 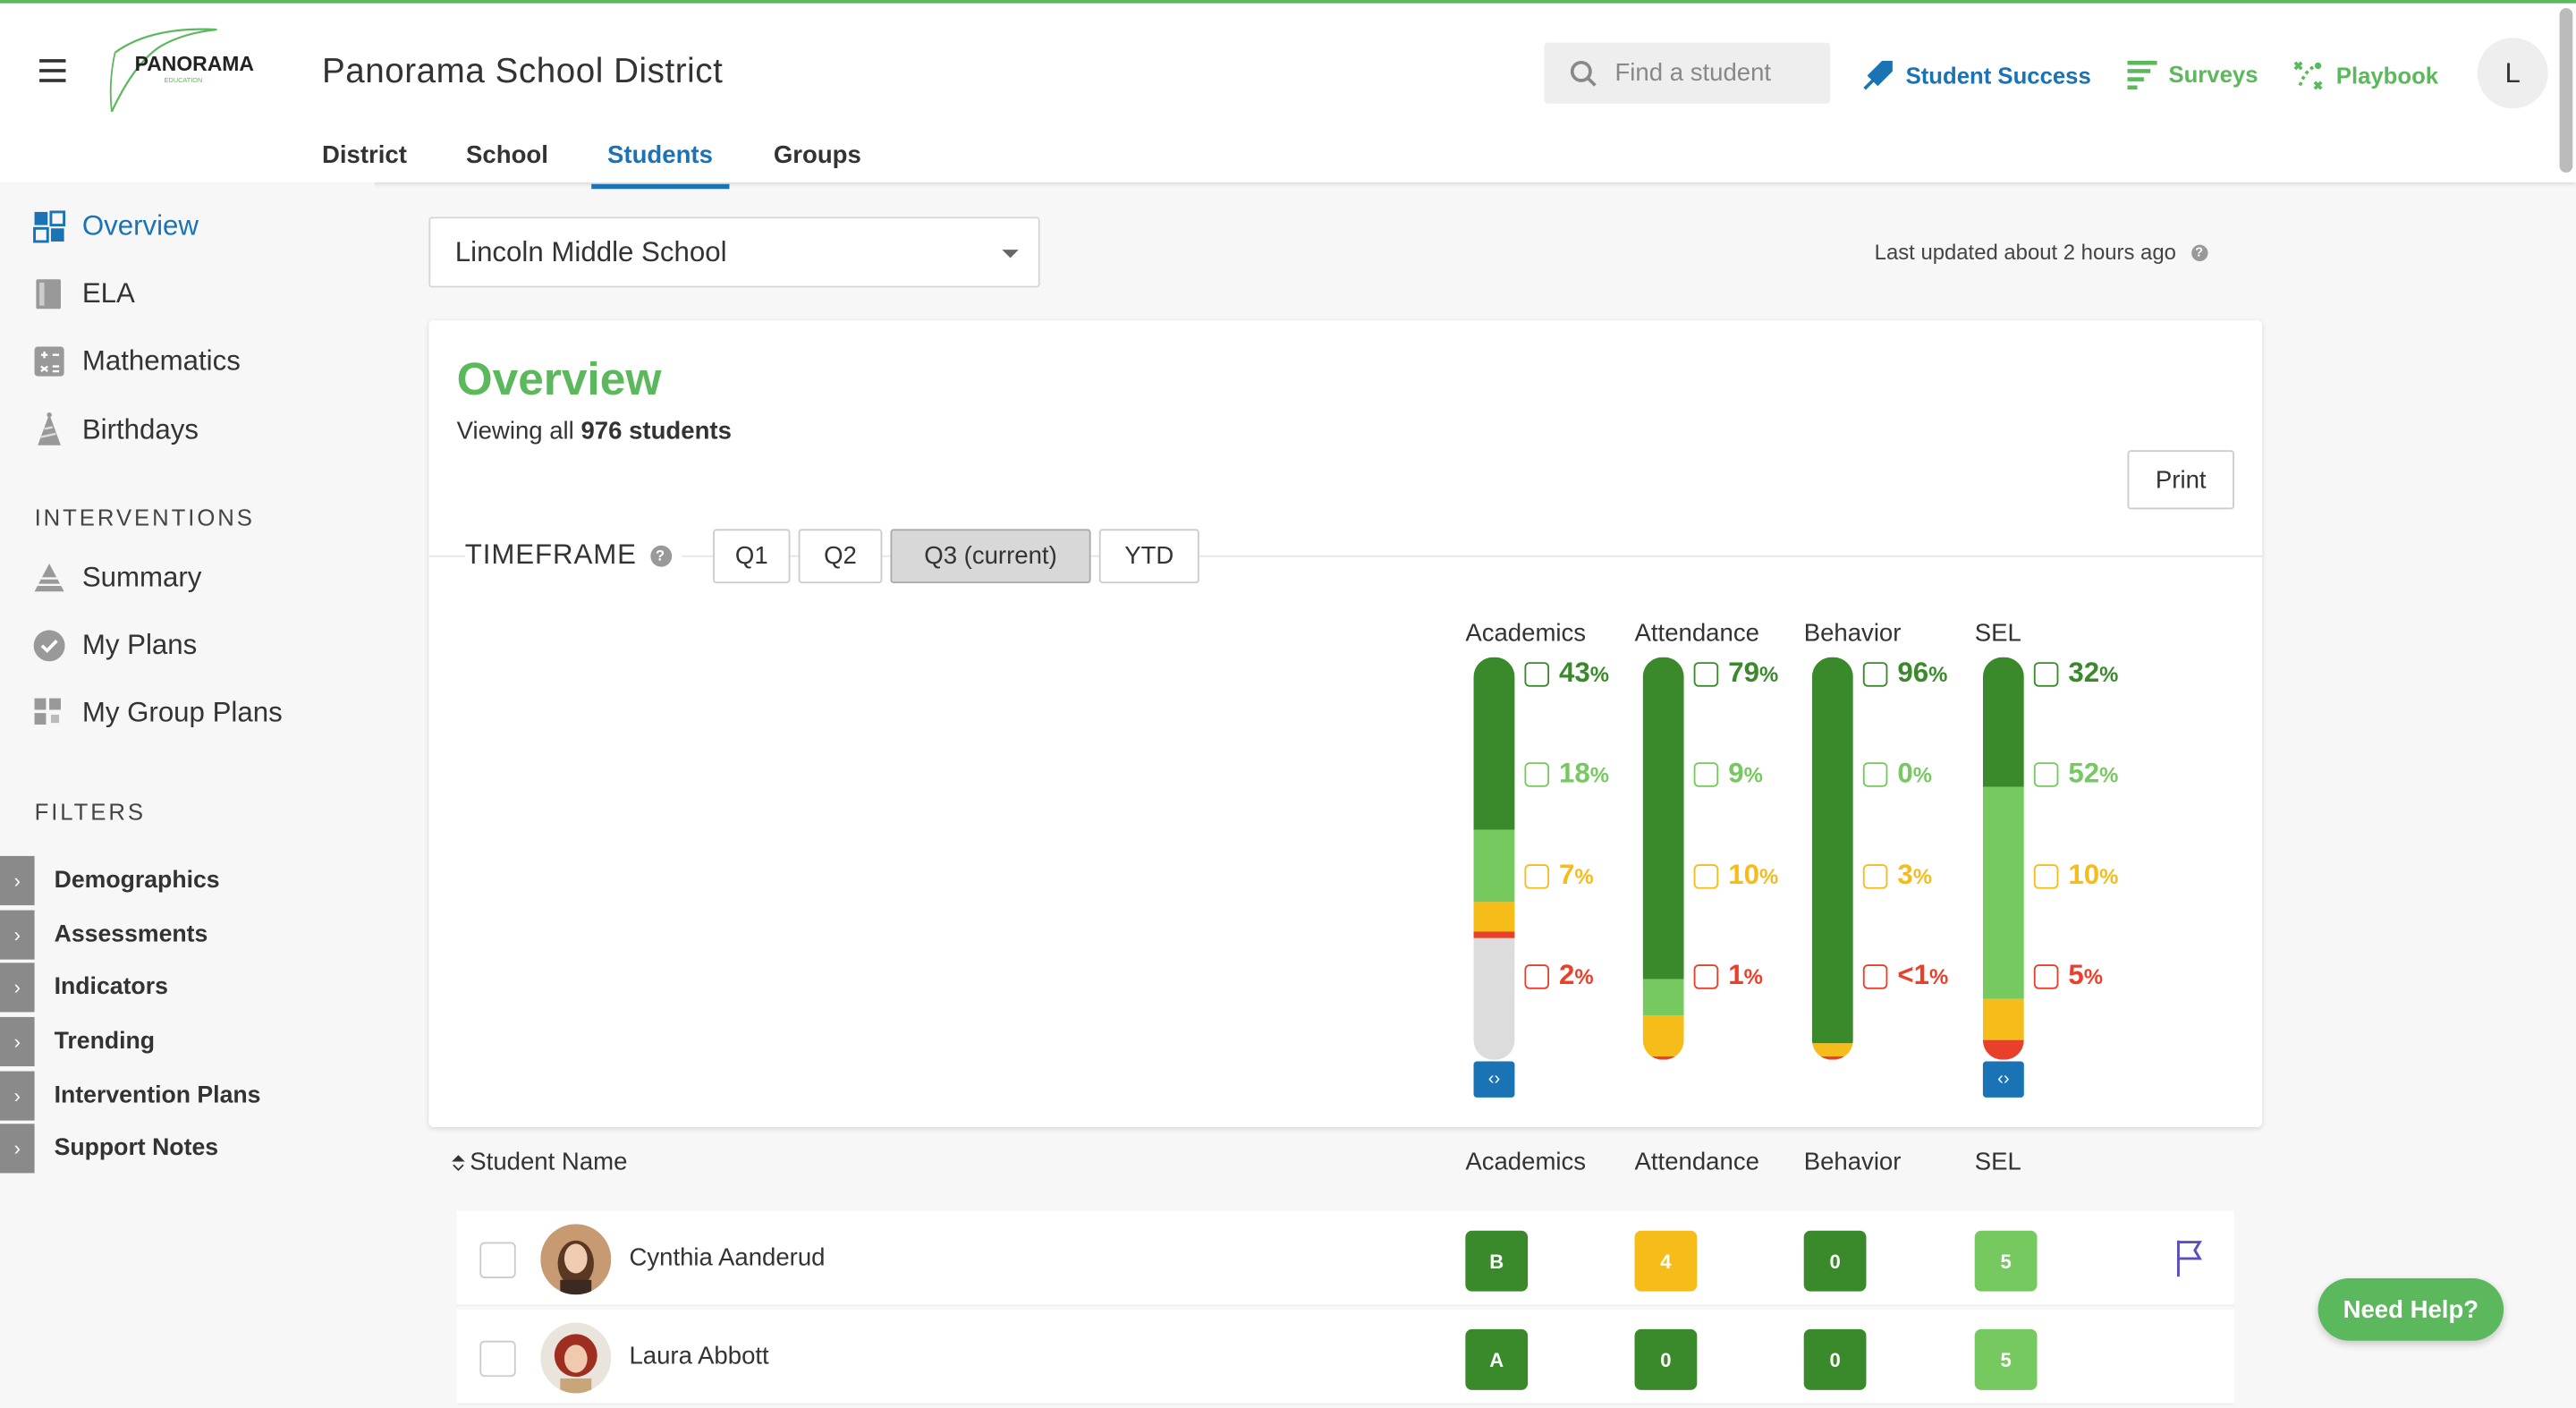 I want to click on print-button: Print, so click(x=2180, y=480).